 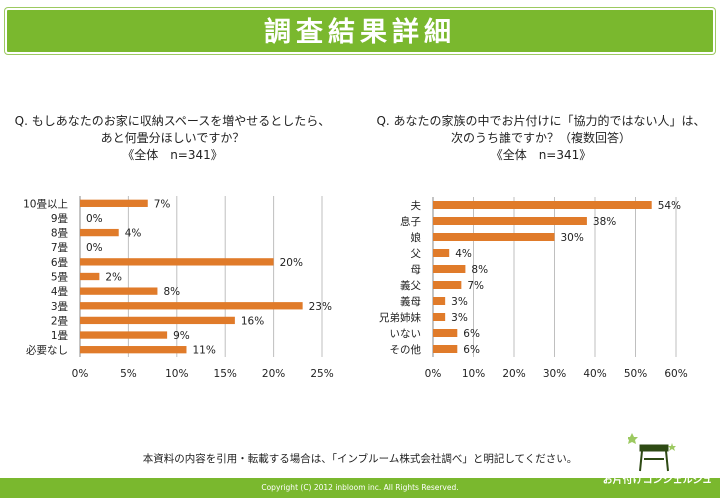 What do you see at coordinates (416, 237) in the screenshot?
I see `chart2-category-label: 娘` at bounding box center [416, 237].